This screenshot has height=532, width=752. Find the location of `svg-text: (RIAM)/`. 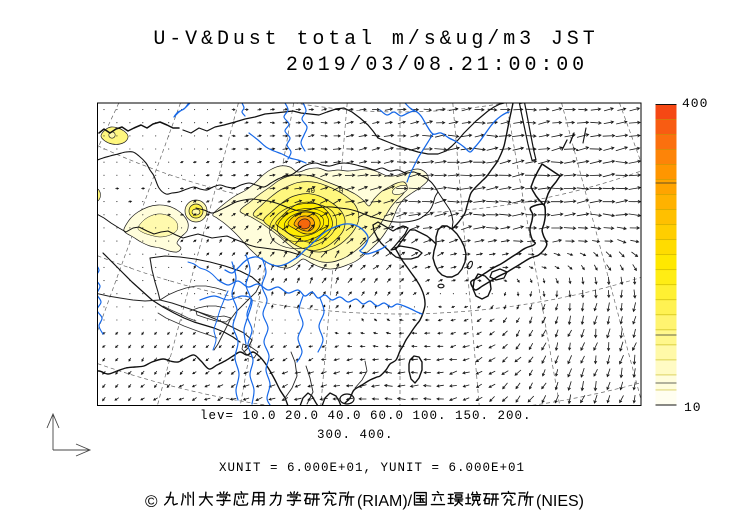

svg-text: (RIAM)/ is located at coordinates (385, 501).